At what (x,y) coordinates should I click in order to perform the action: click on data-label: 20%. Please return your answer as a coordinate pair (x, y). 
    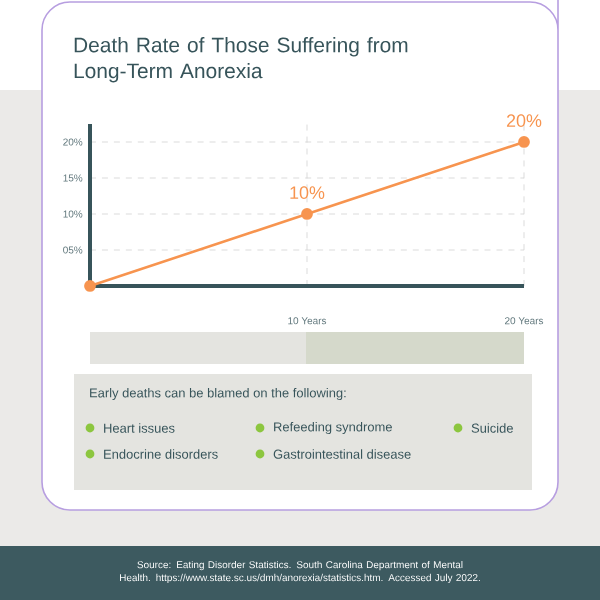
    Looking at the image, I should click on (524, 120).